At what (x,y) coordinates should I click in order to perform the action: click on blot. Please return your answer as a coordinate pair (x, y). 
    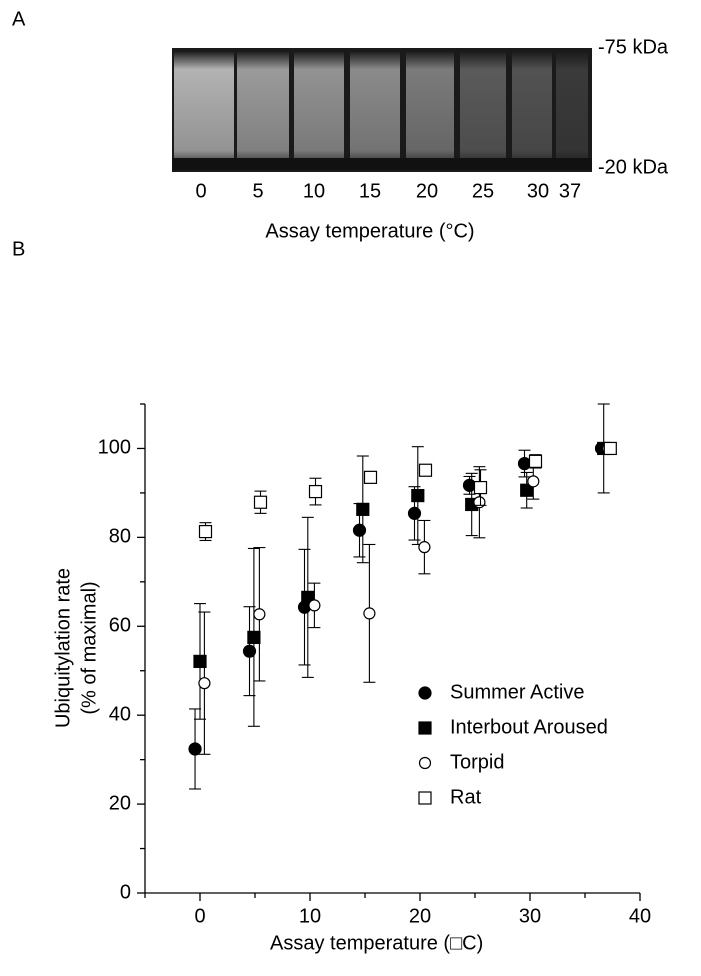
    Looking at the image, I should click on (382, 110).